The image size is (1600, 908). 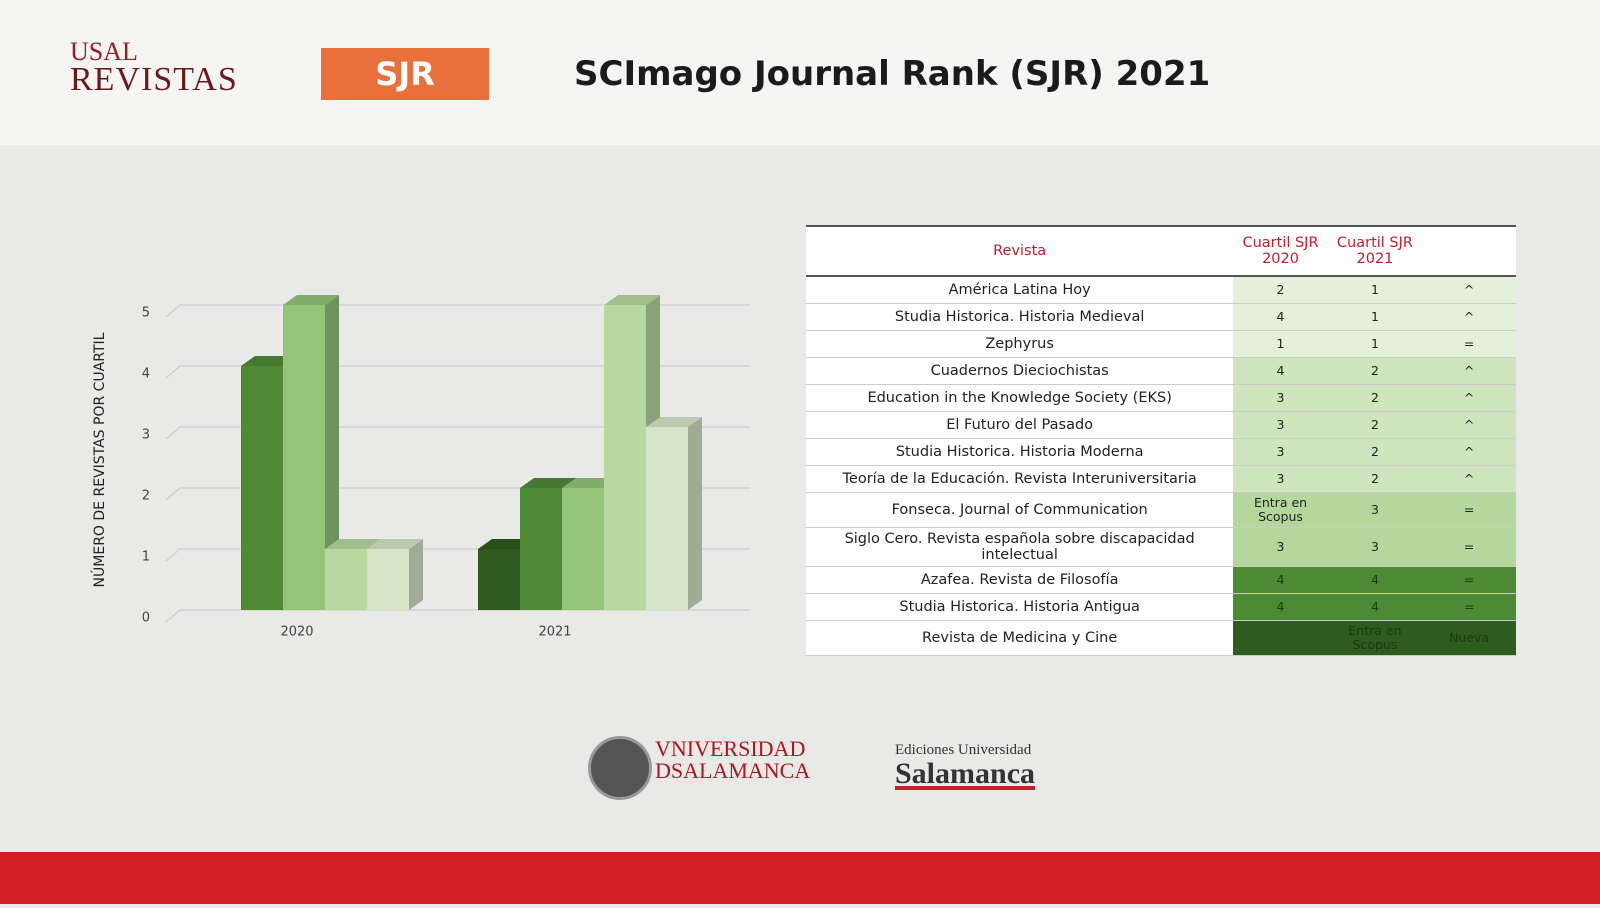 I want to click on x-tick-label: 2021, so click(x=554, y=632).